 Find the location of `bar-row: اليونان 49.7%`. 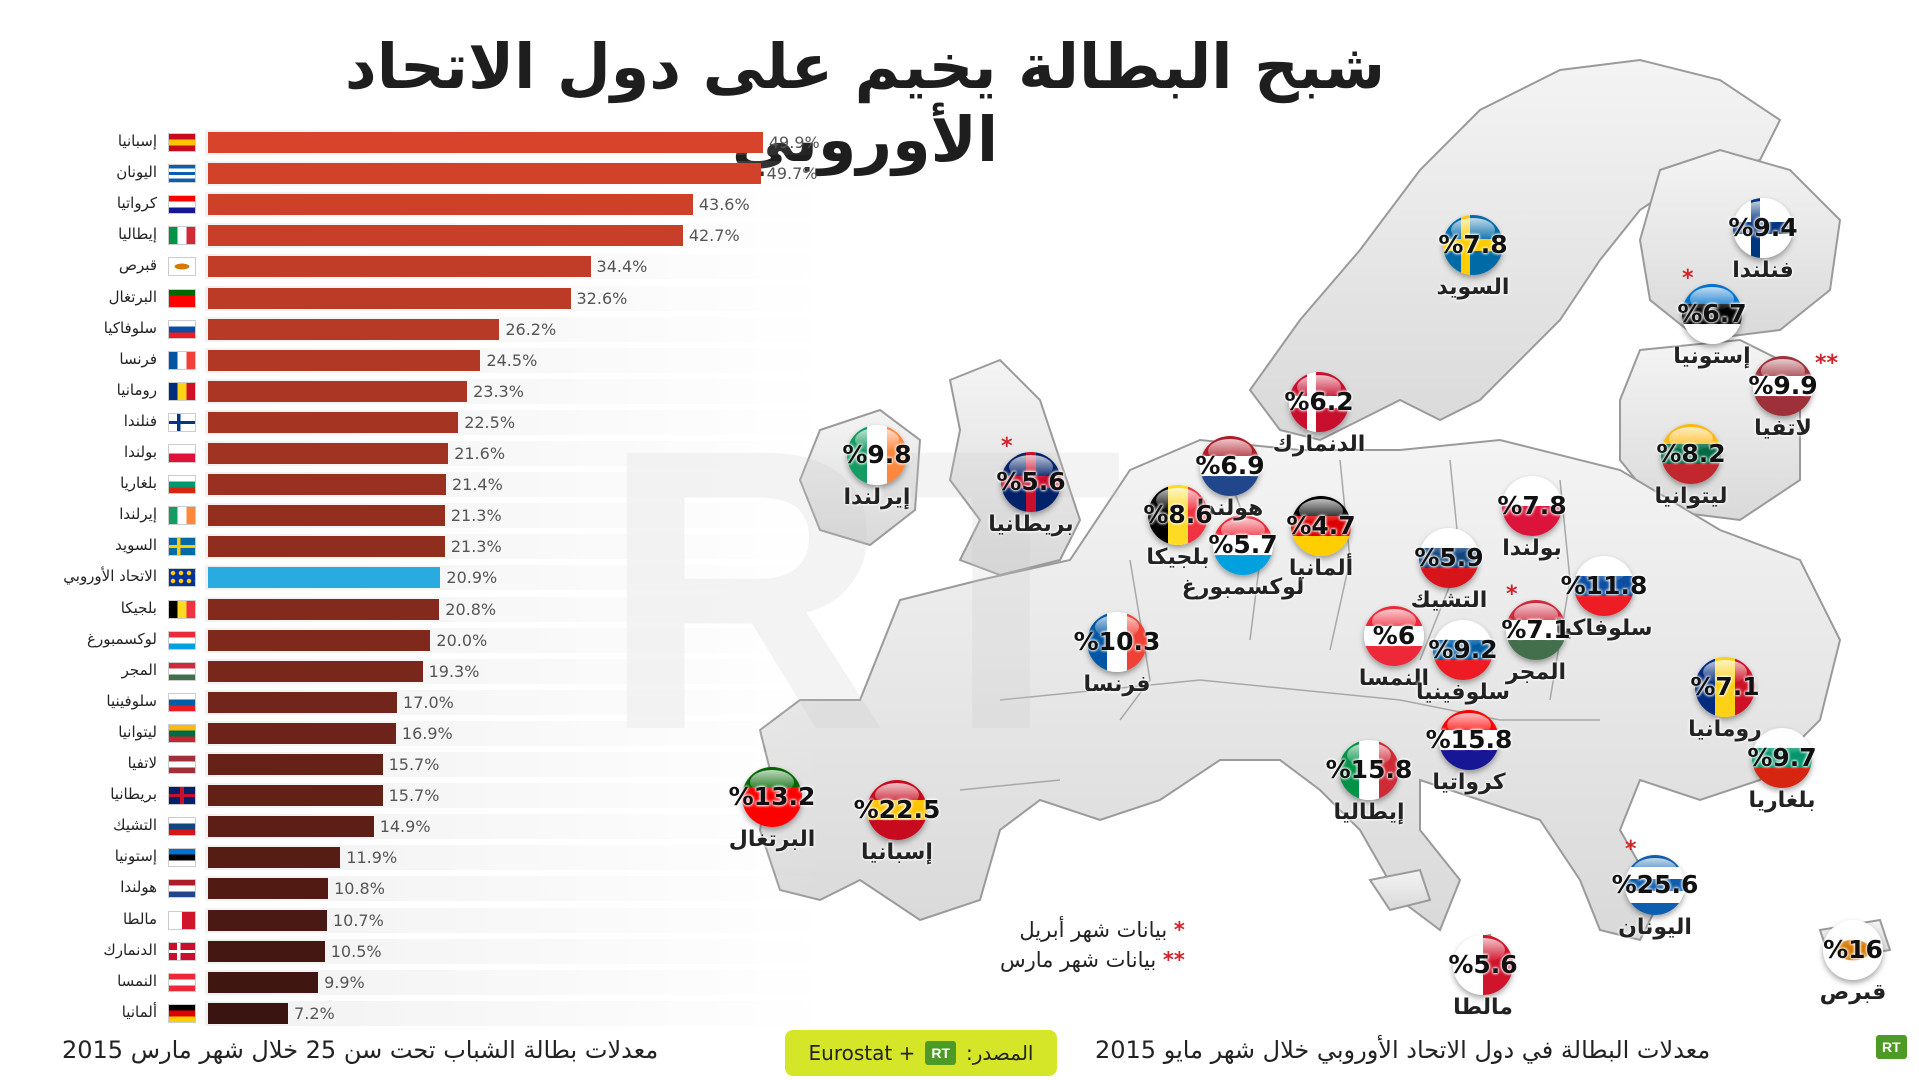

bar-row: اليونان 49.7% is located at coordinates (440, 173).